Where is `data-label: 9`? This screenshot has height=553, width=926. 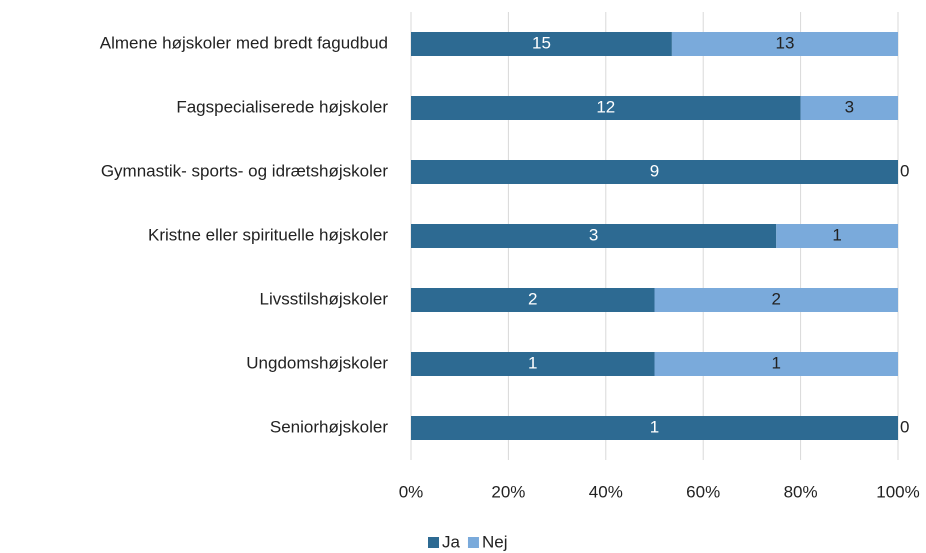
data-label: 9 is located at coordinates (654, 170).